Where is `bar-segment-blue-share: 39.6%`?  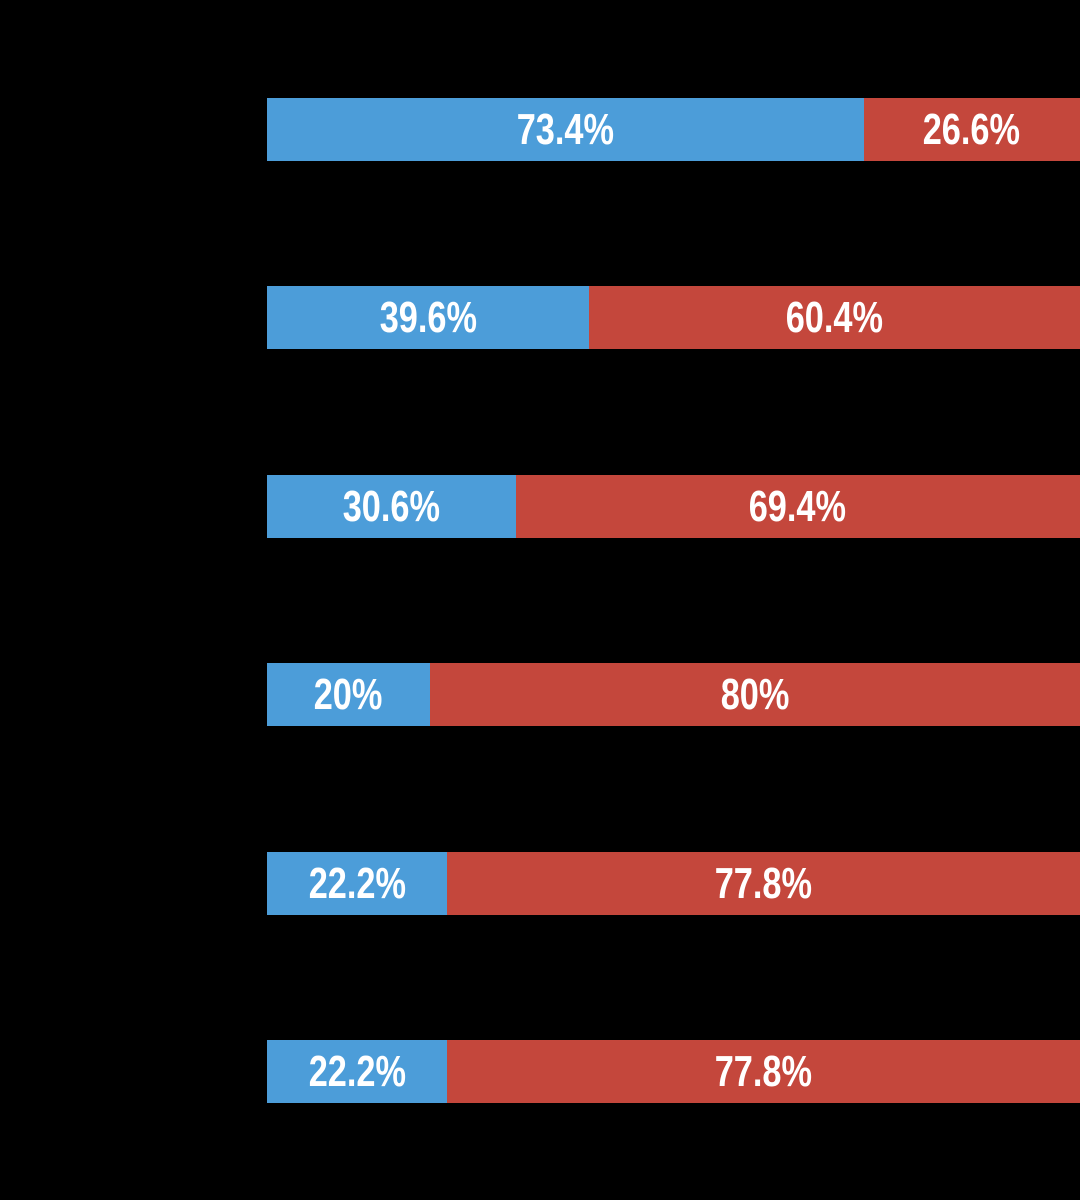 bar-segment-blue-share: 39.6% is located at coordinates (428, 317).